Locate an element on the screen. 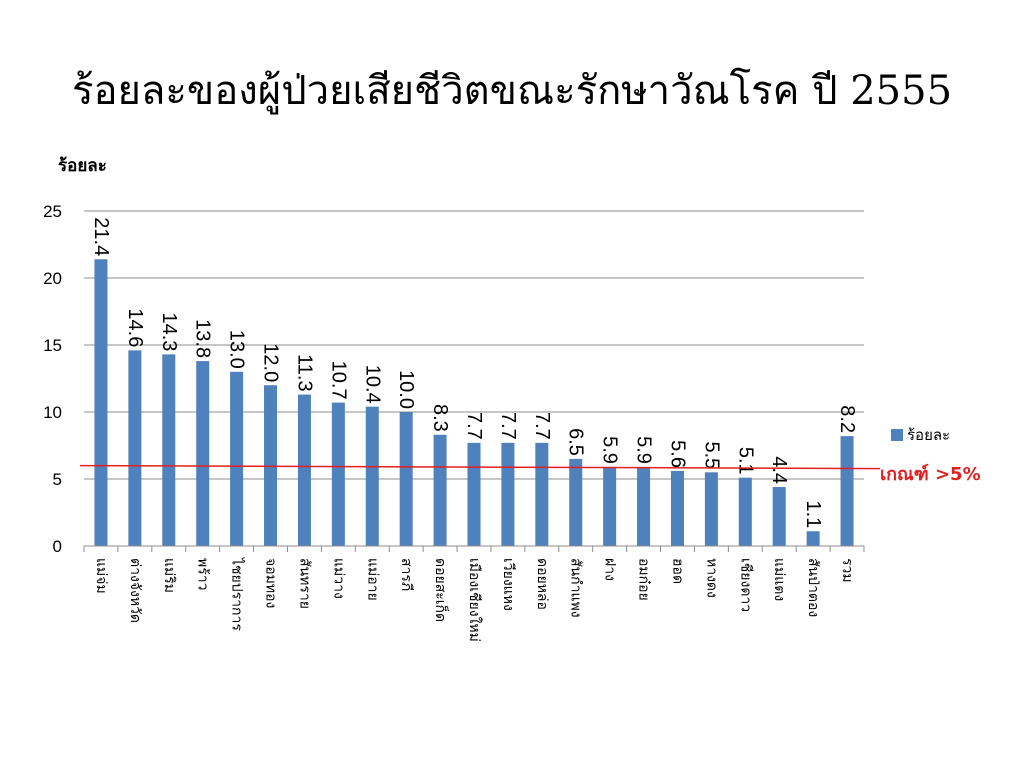  data-label: 8.2 is located at coordinates (847, 419).